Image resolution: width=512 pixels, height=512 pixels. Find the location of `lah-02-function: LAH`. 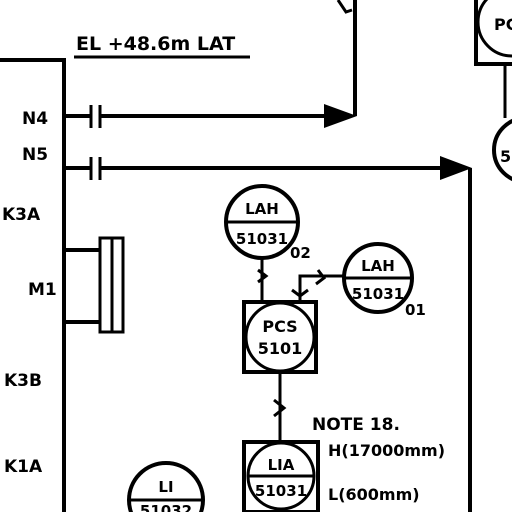

lah-02-function: LAH is located at coordinates (262, 209).